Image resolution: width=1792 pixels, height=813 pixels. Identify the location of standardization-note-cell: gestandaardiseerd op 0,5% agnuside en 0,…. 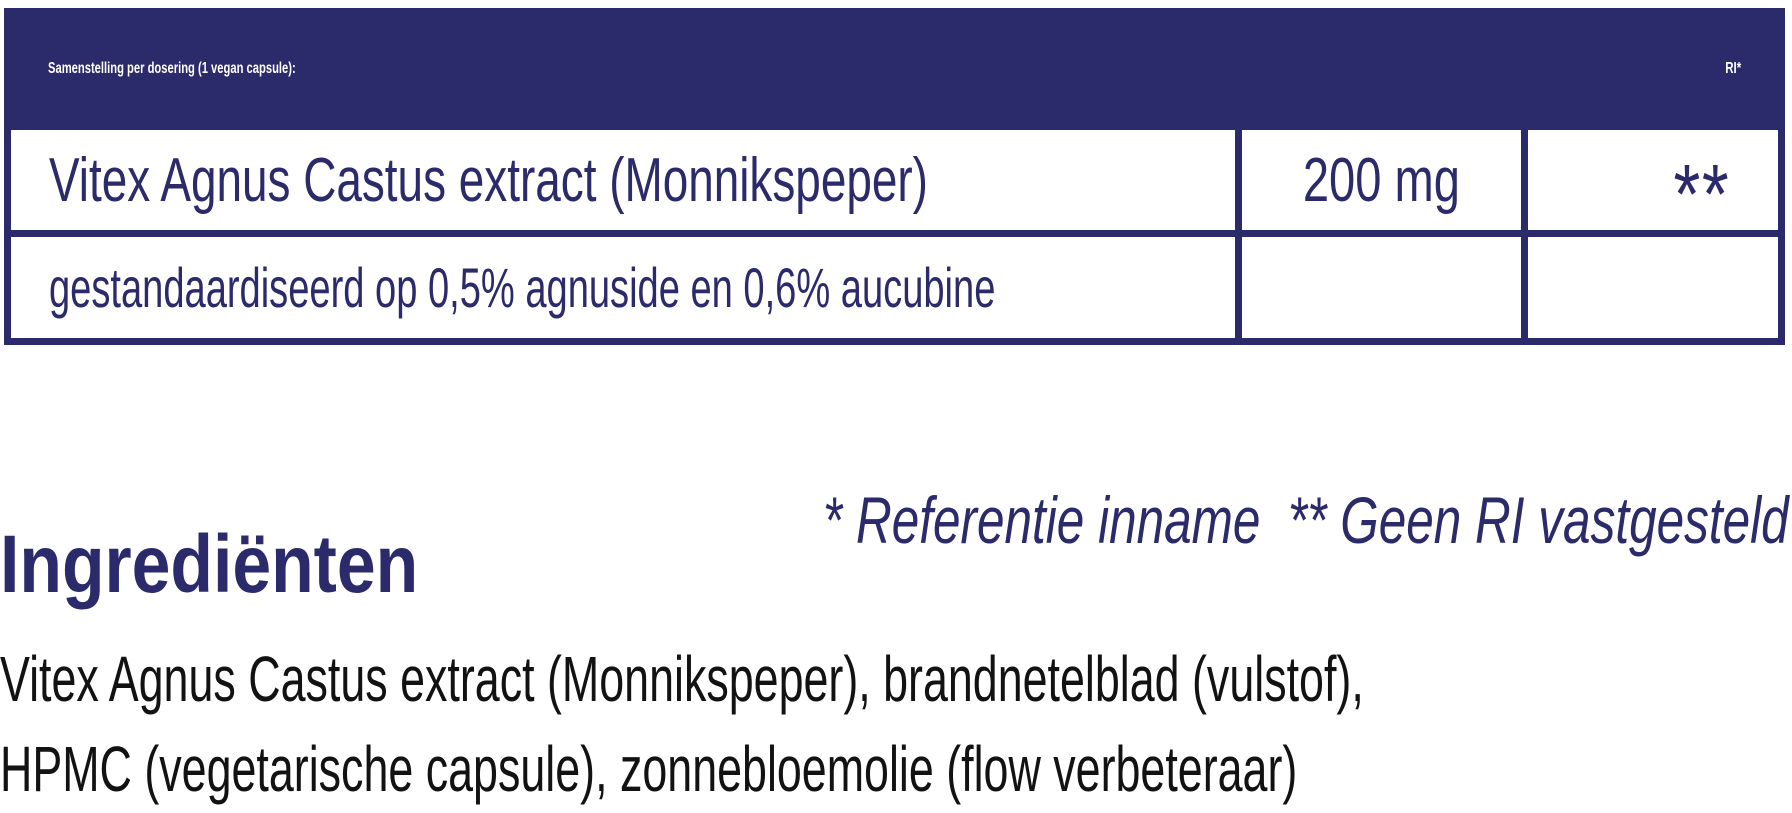
(623, 287).